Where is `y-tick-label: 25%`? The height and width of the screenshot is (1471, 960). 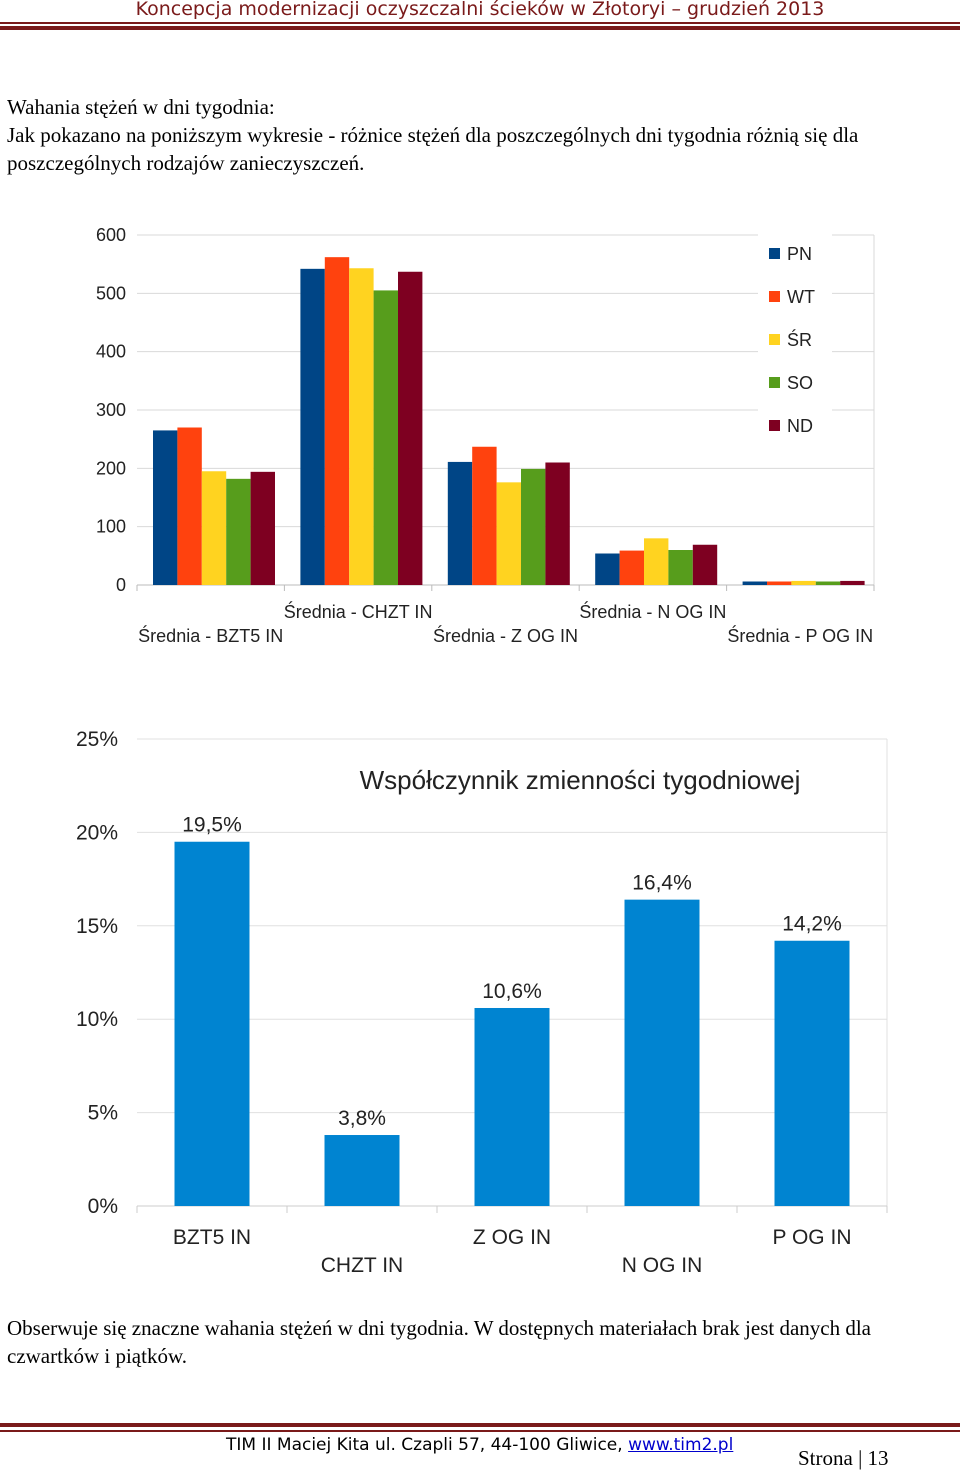
y-tick-label: 25% is located at coordinates (97, 739).